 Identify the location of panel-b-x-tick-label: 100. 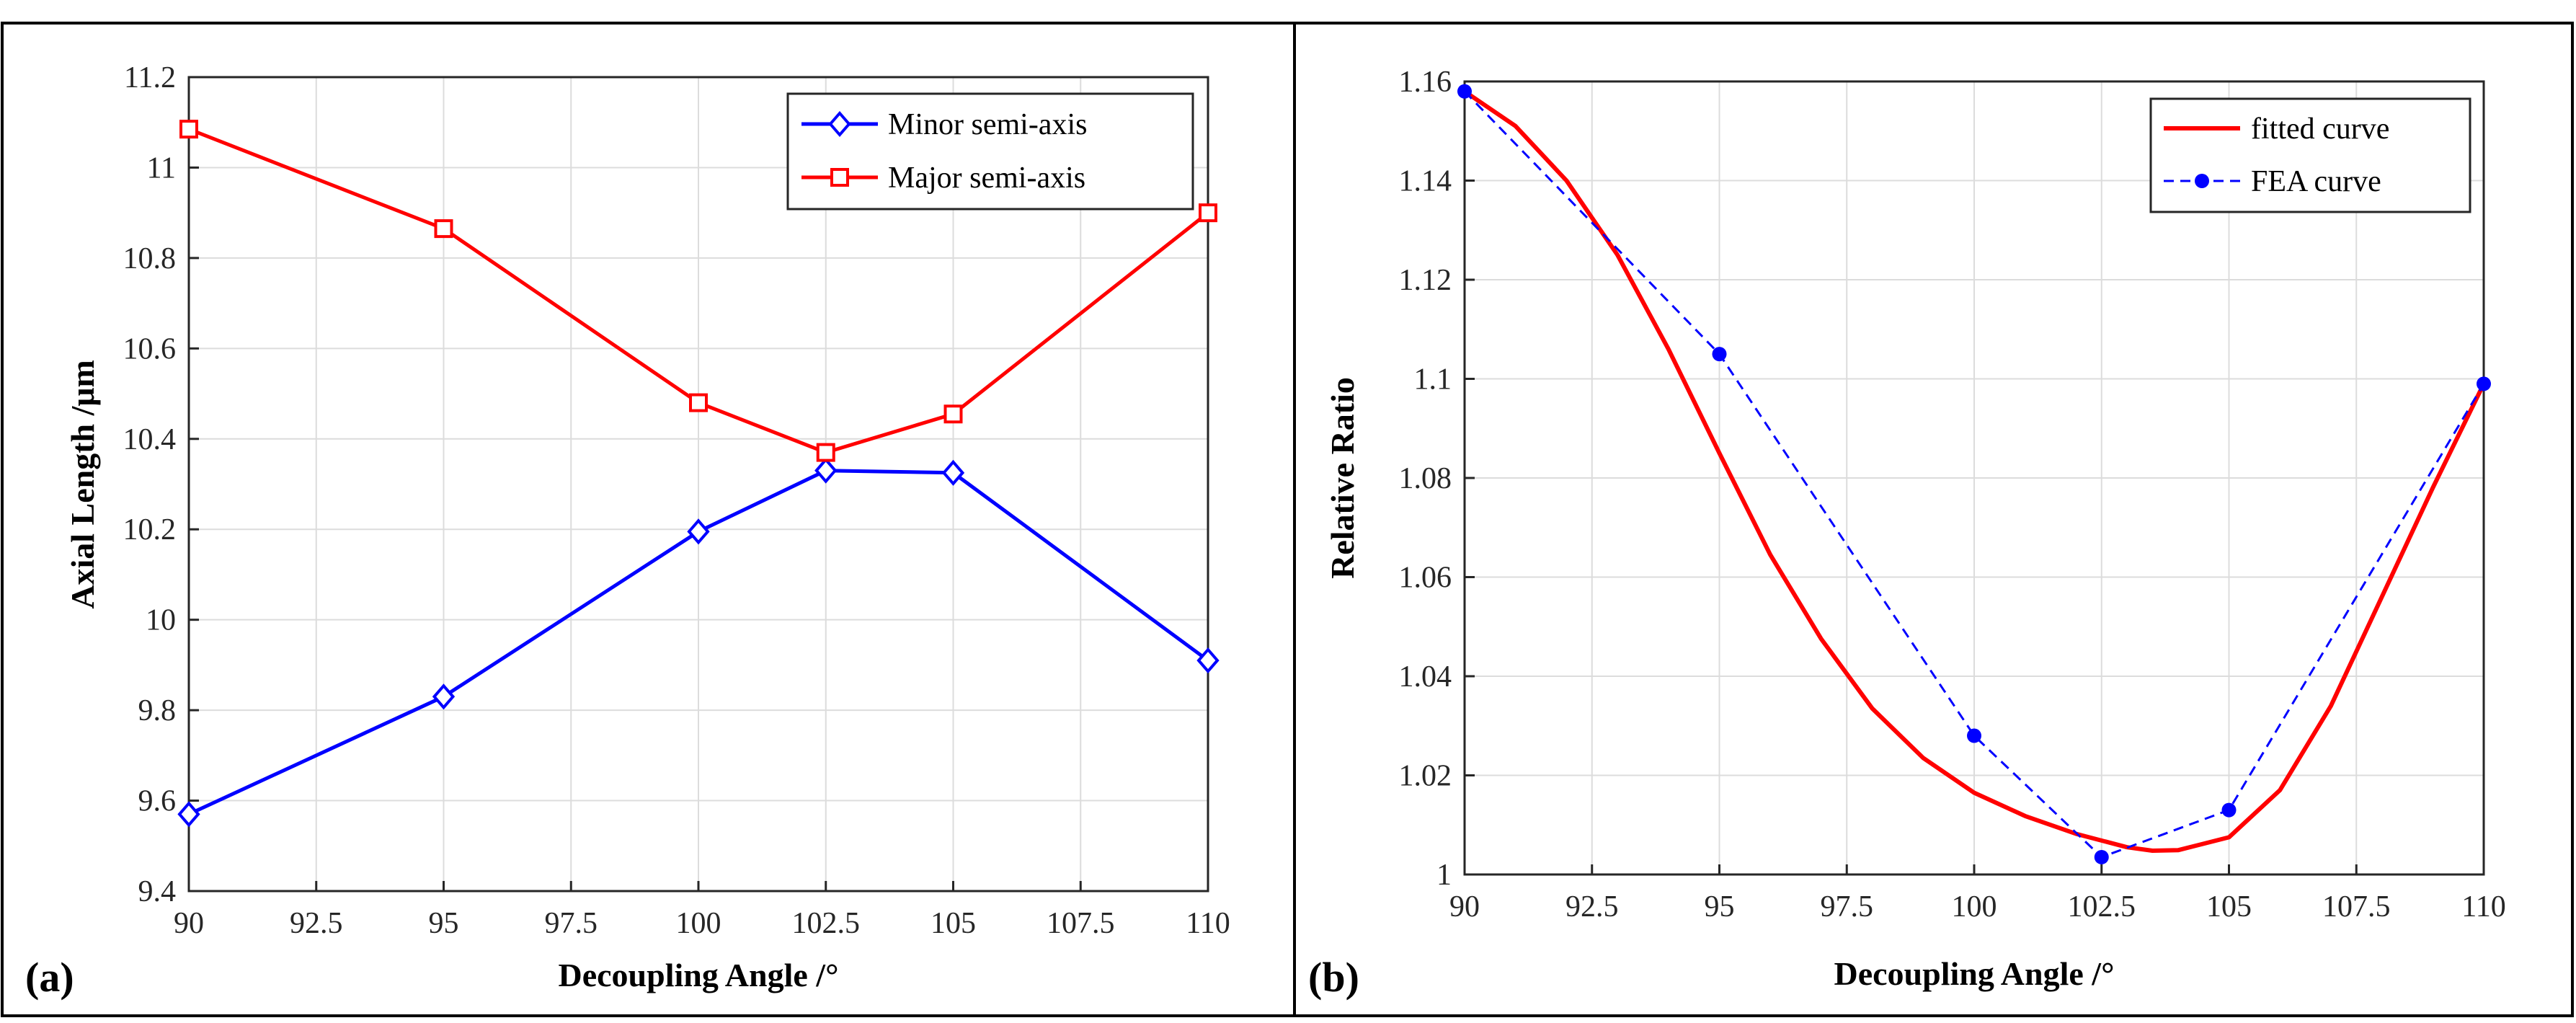
(1974, 907).